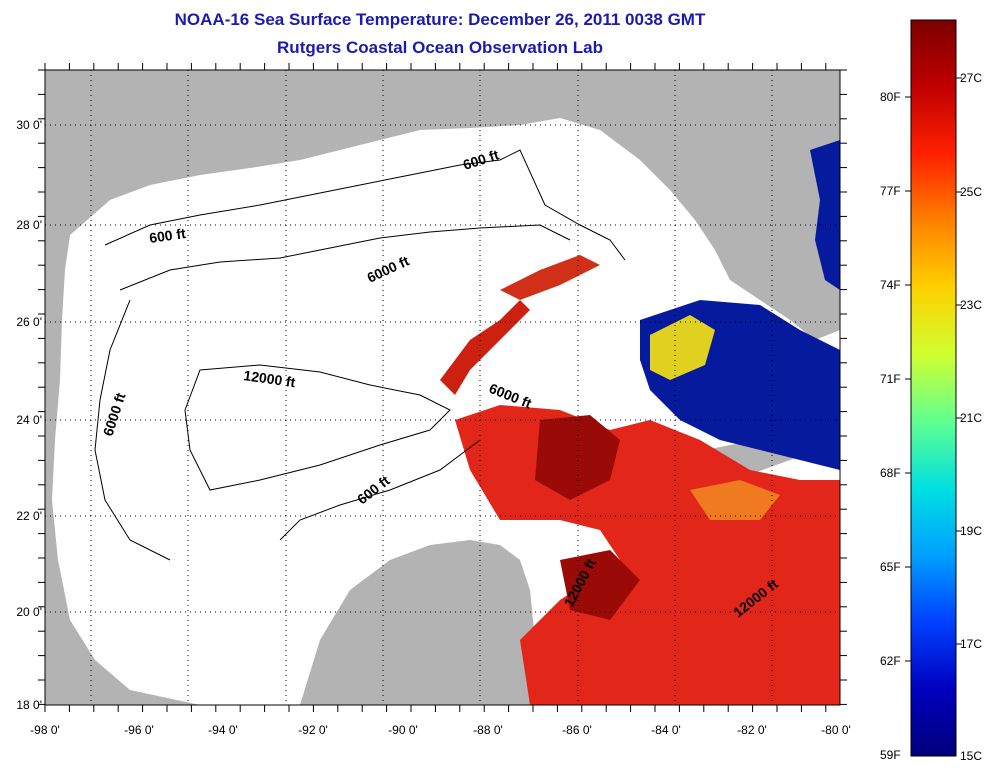 The height and width of the screenshot is (770, 992). What do you see at coordinates (380, 490) in the screenshot?
I see `contour-600ft-yucatan` at bounding box center [380, 490].